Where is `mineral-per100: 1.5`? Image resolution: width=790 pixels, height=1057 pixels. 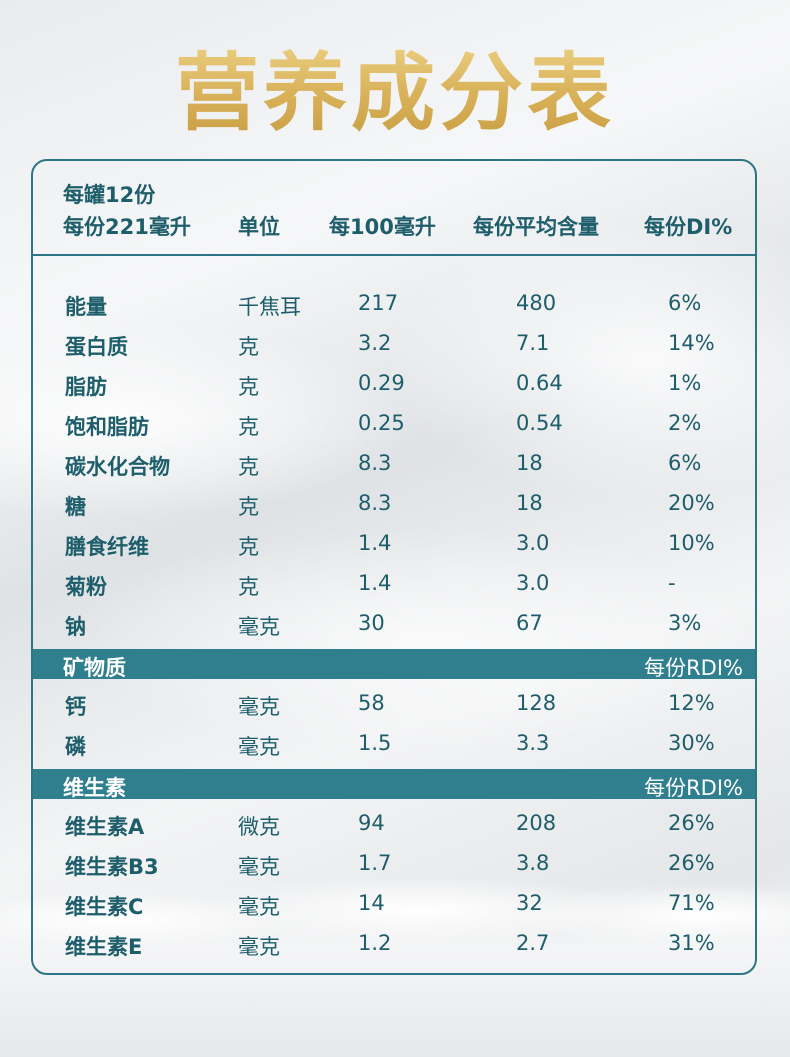
mineral-per100: 1.5 is located at coordinates (375, 743).